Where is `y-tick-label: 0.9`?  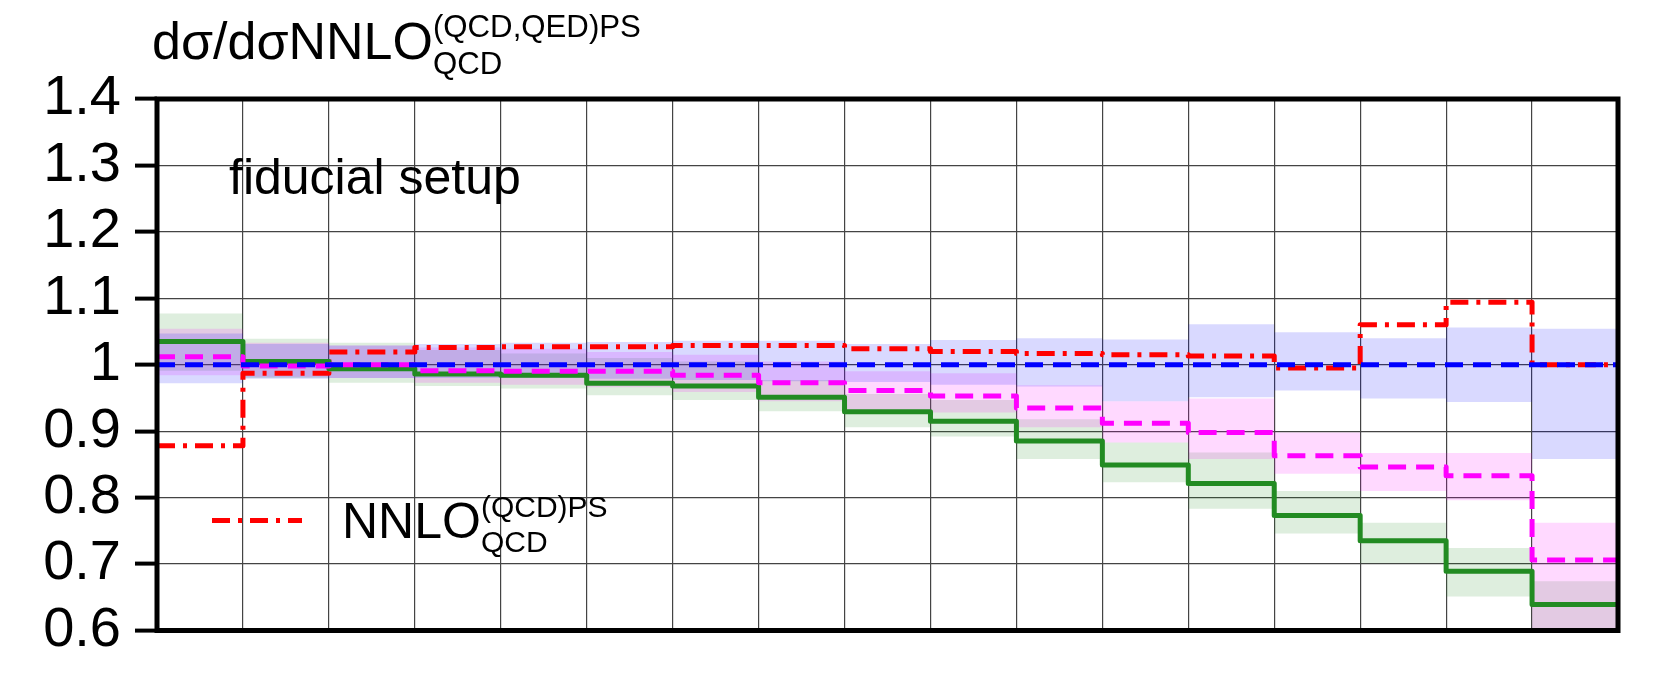
y-tick-label: 0.9 is located at coordinates (82, 427).